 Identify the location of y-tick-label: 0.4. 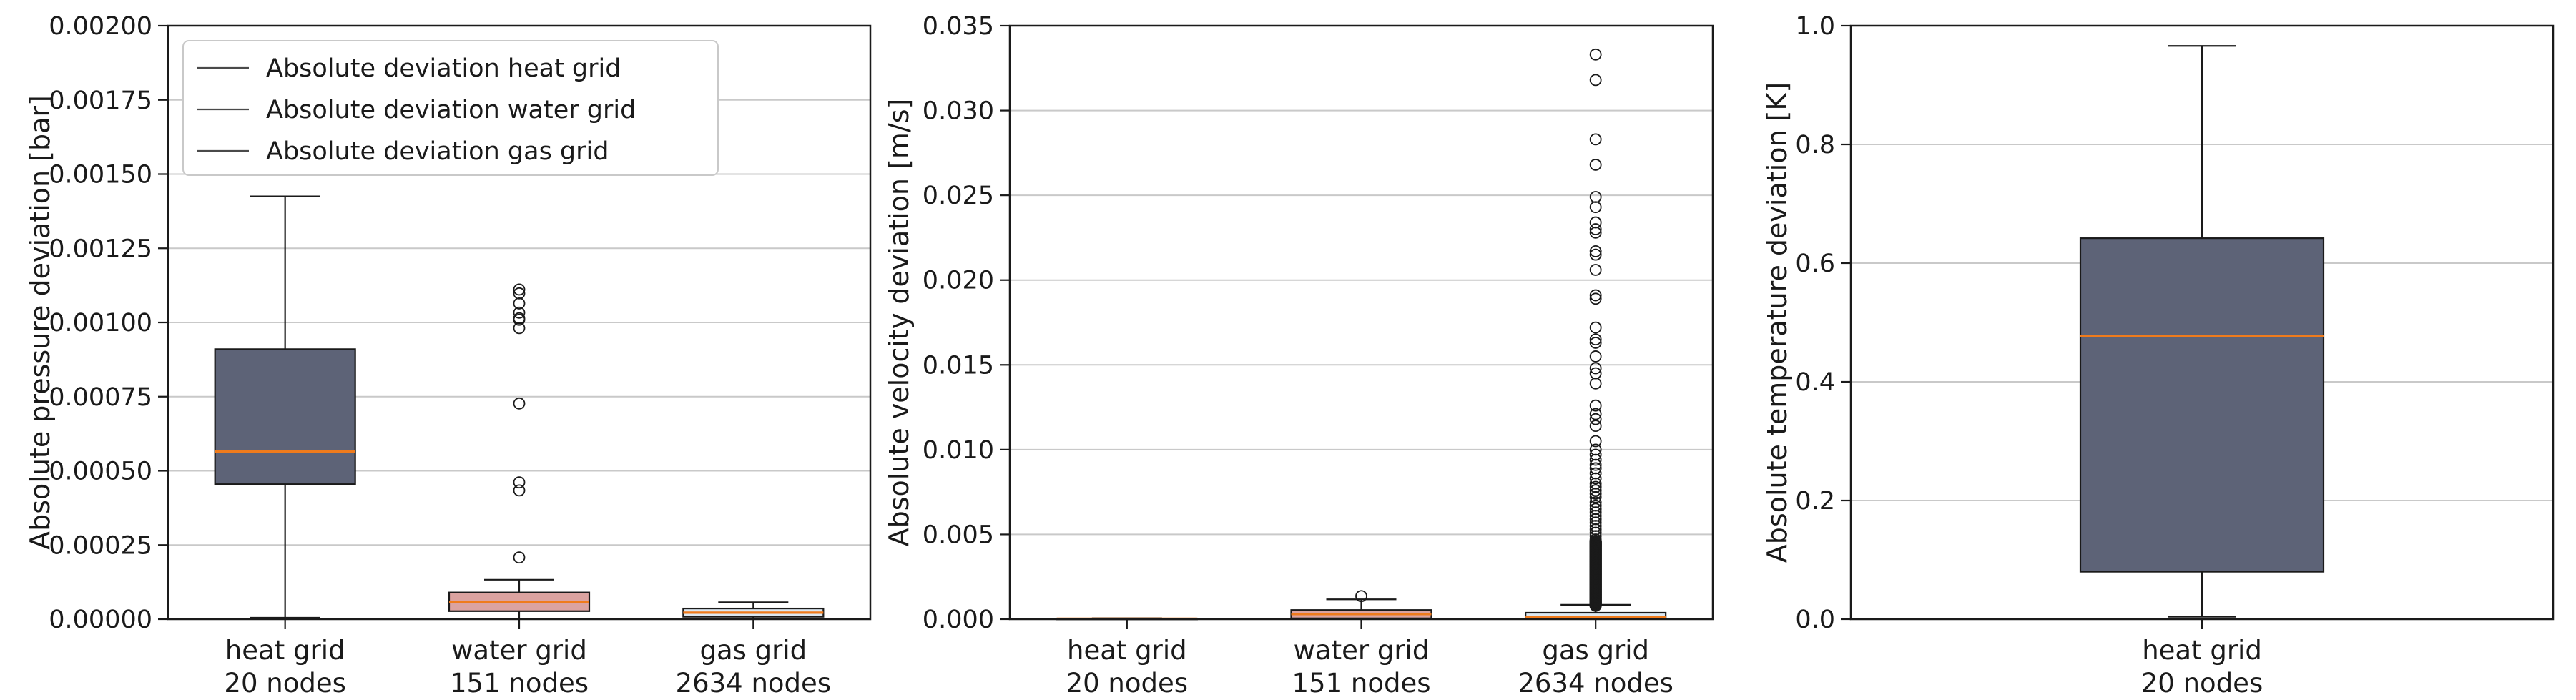
(1815, 382).